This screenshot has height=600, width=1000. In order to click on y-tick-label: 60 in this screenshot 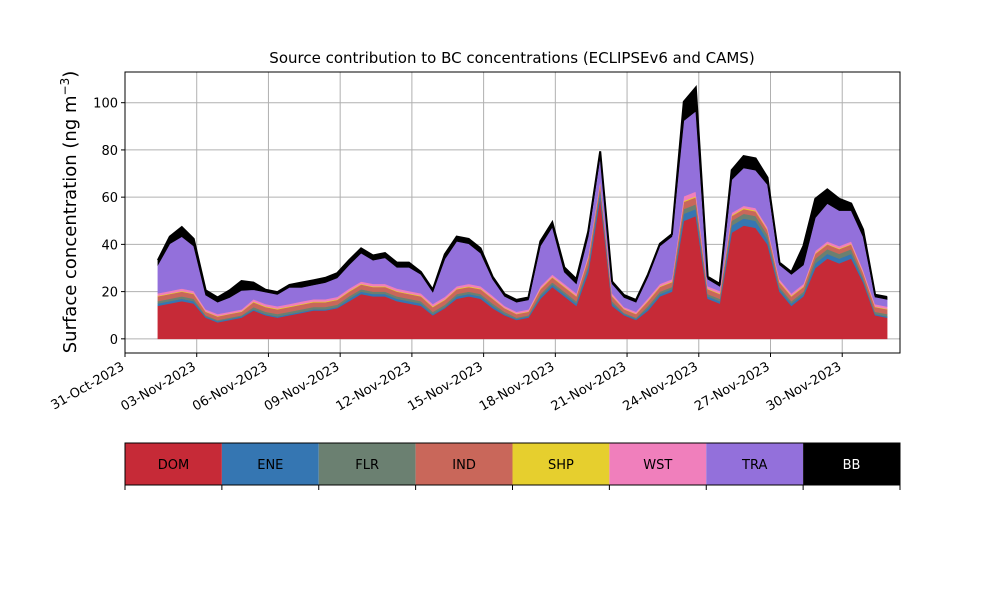, I will do `click(109, 198)`.